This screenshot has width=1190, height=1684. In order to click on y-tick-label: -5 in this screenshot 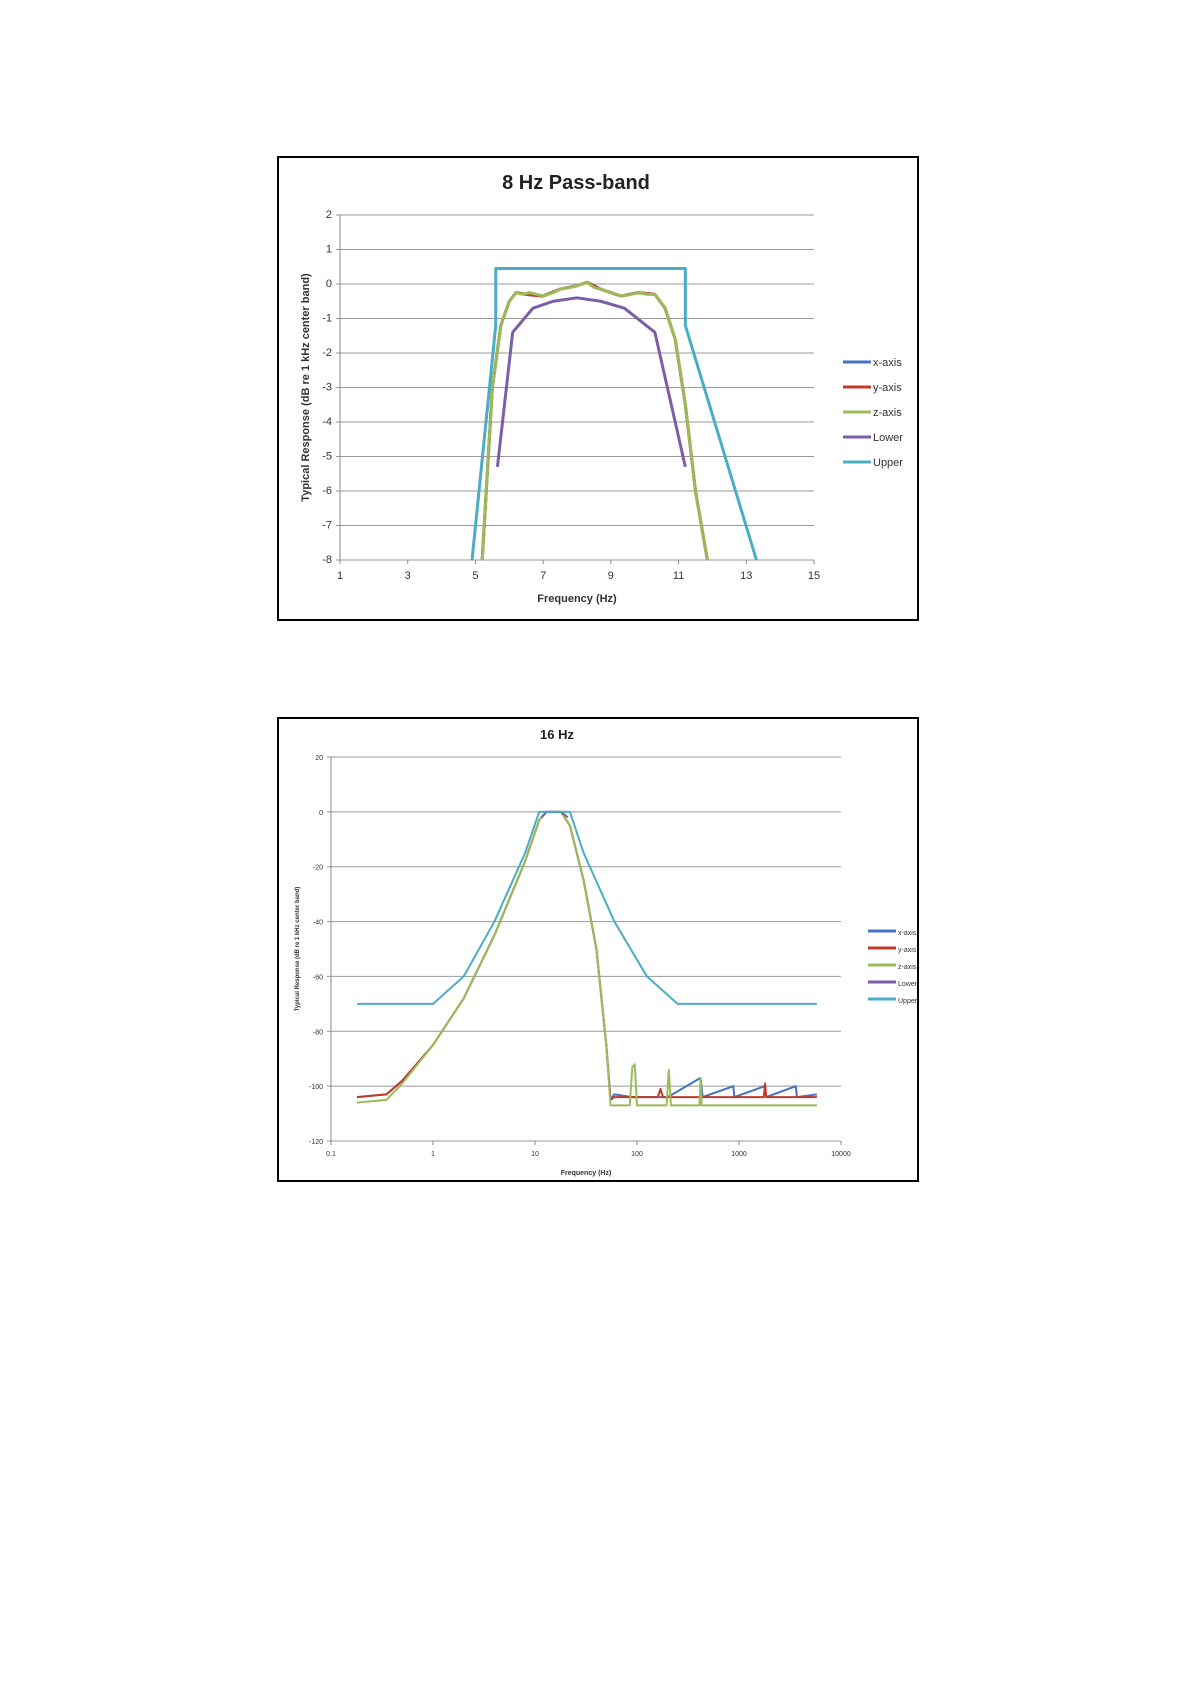, I will do `click(327, 457)`.